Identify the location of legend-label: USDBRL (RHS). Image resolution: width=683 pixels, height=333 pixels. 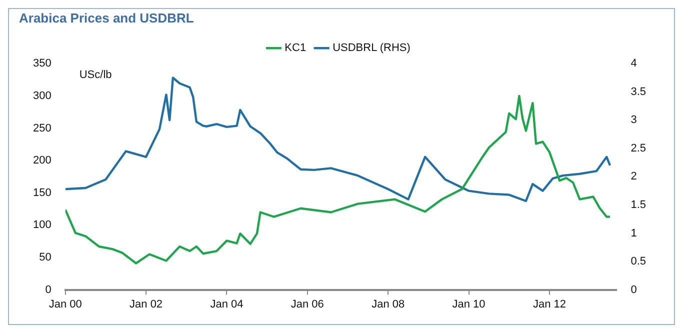
(371, 48).